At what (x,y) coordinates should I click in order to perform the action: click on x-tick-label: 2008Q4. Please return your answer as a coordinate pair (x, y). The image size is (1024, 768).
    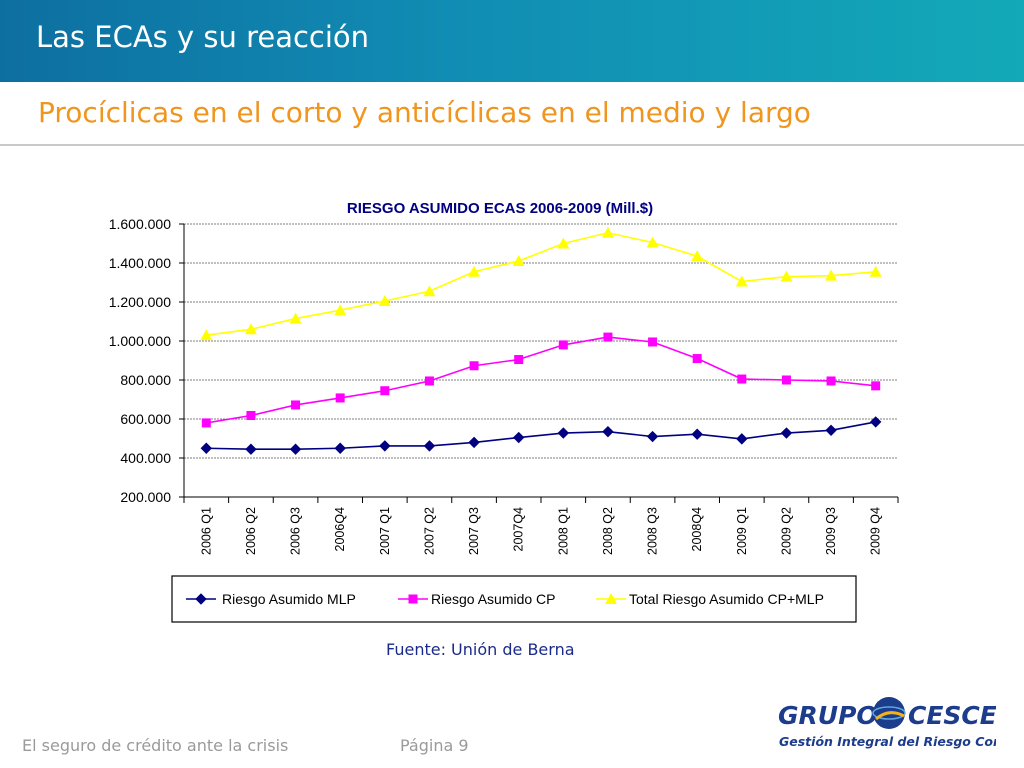
    Looking at the image, I should click on (697, 529).